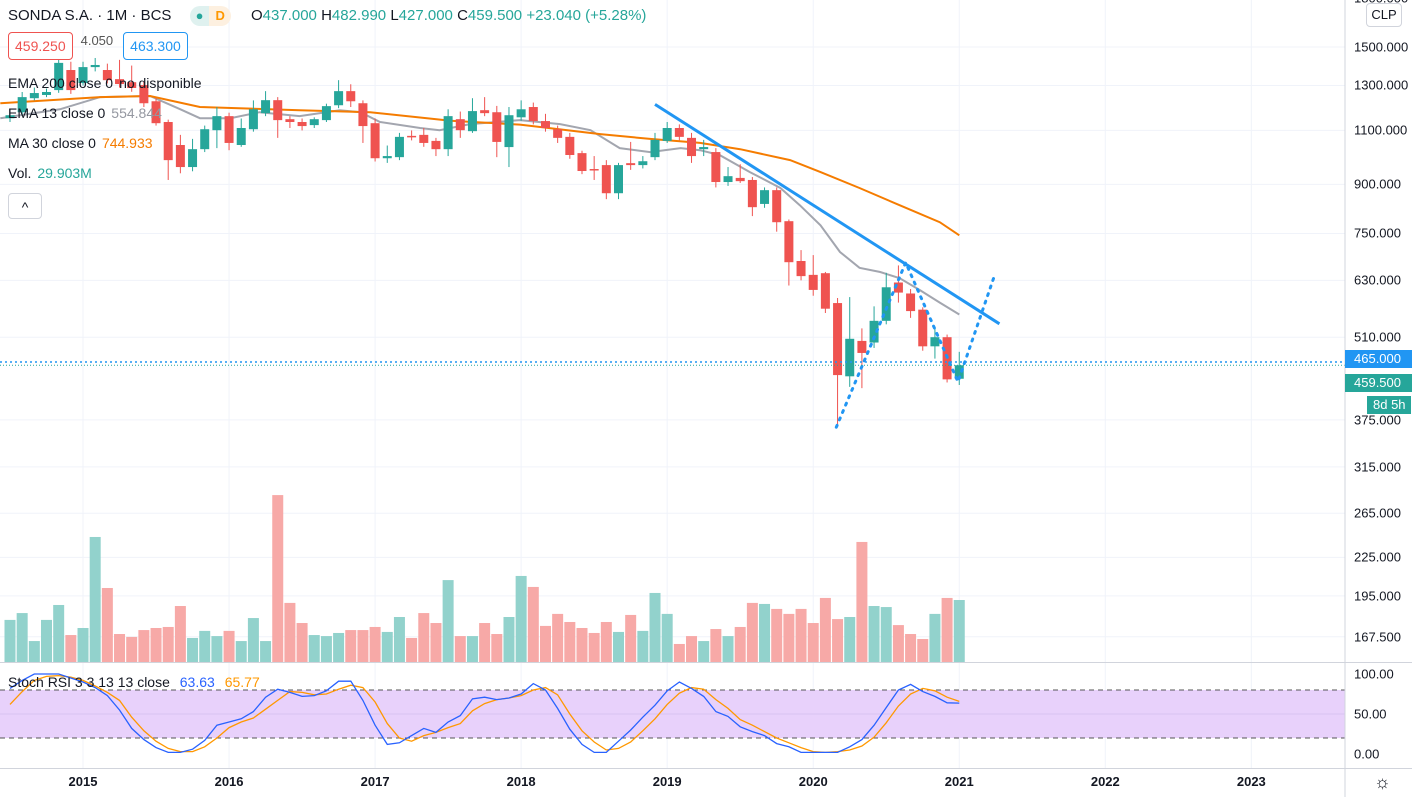 The image size is (1412, 797). What do you see at coordinates (959, 781) in the screenshot?
I see `time-axis-label: 2021` at bounding box center [959, 781].